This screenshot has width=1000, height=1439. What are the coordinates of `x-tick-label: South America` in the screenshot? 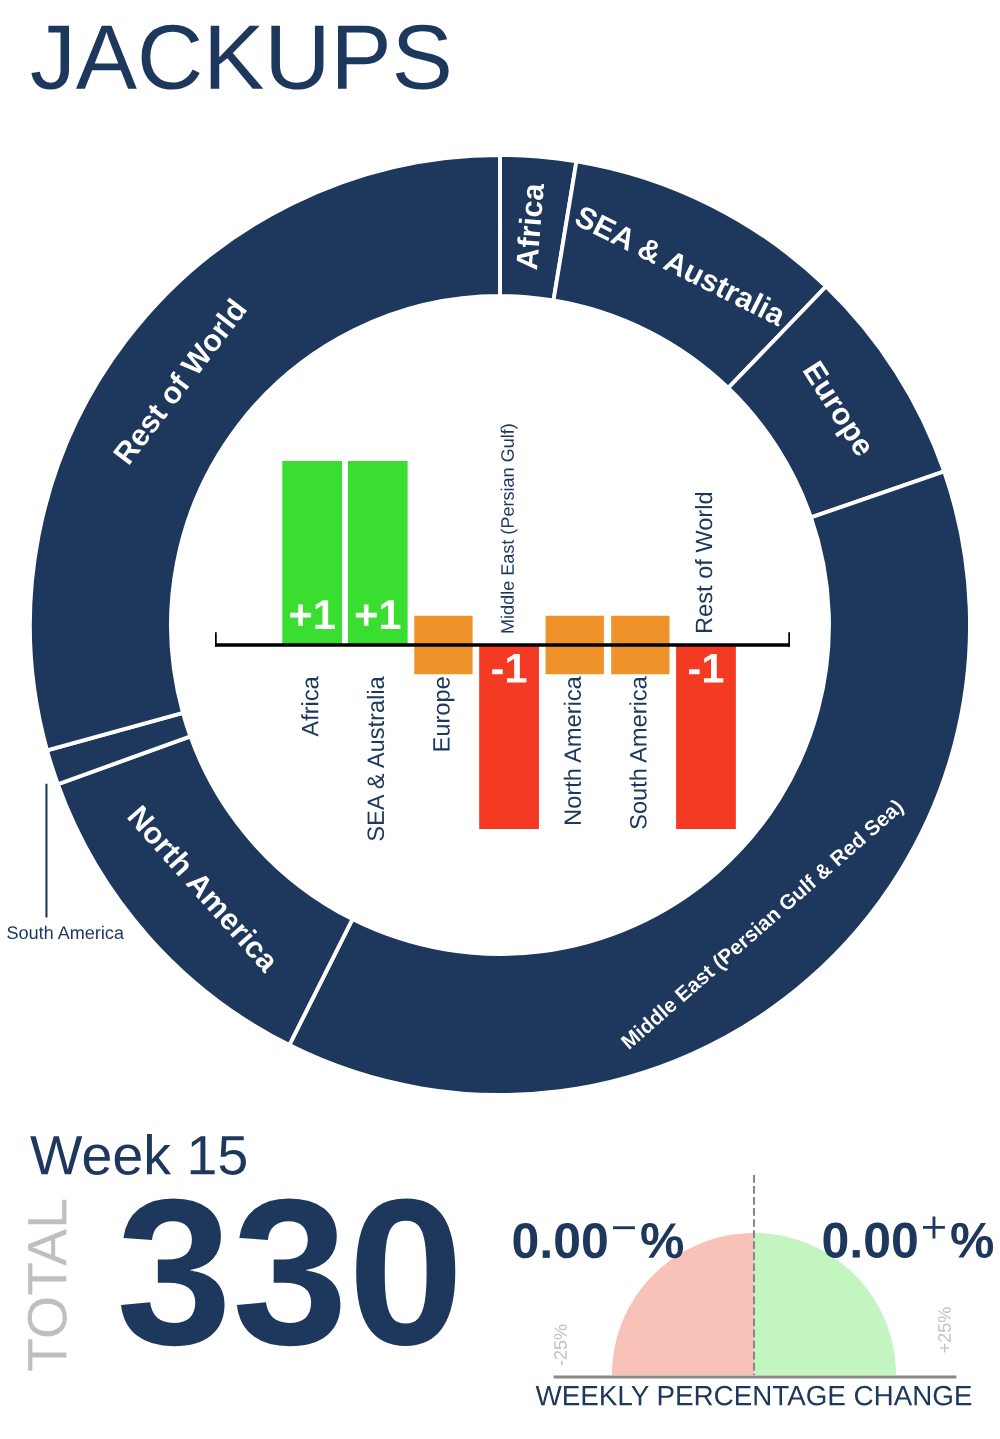 It's located at (638, 752).